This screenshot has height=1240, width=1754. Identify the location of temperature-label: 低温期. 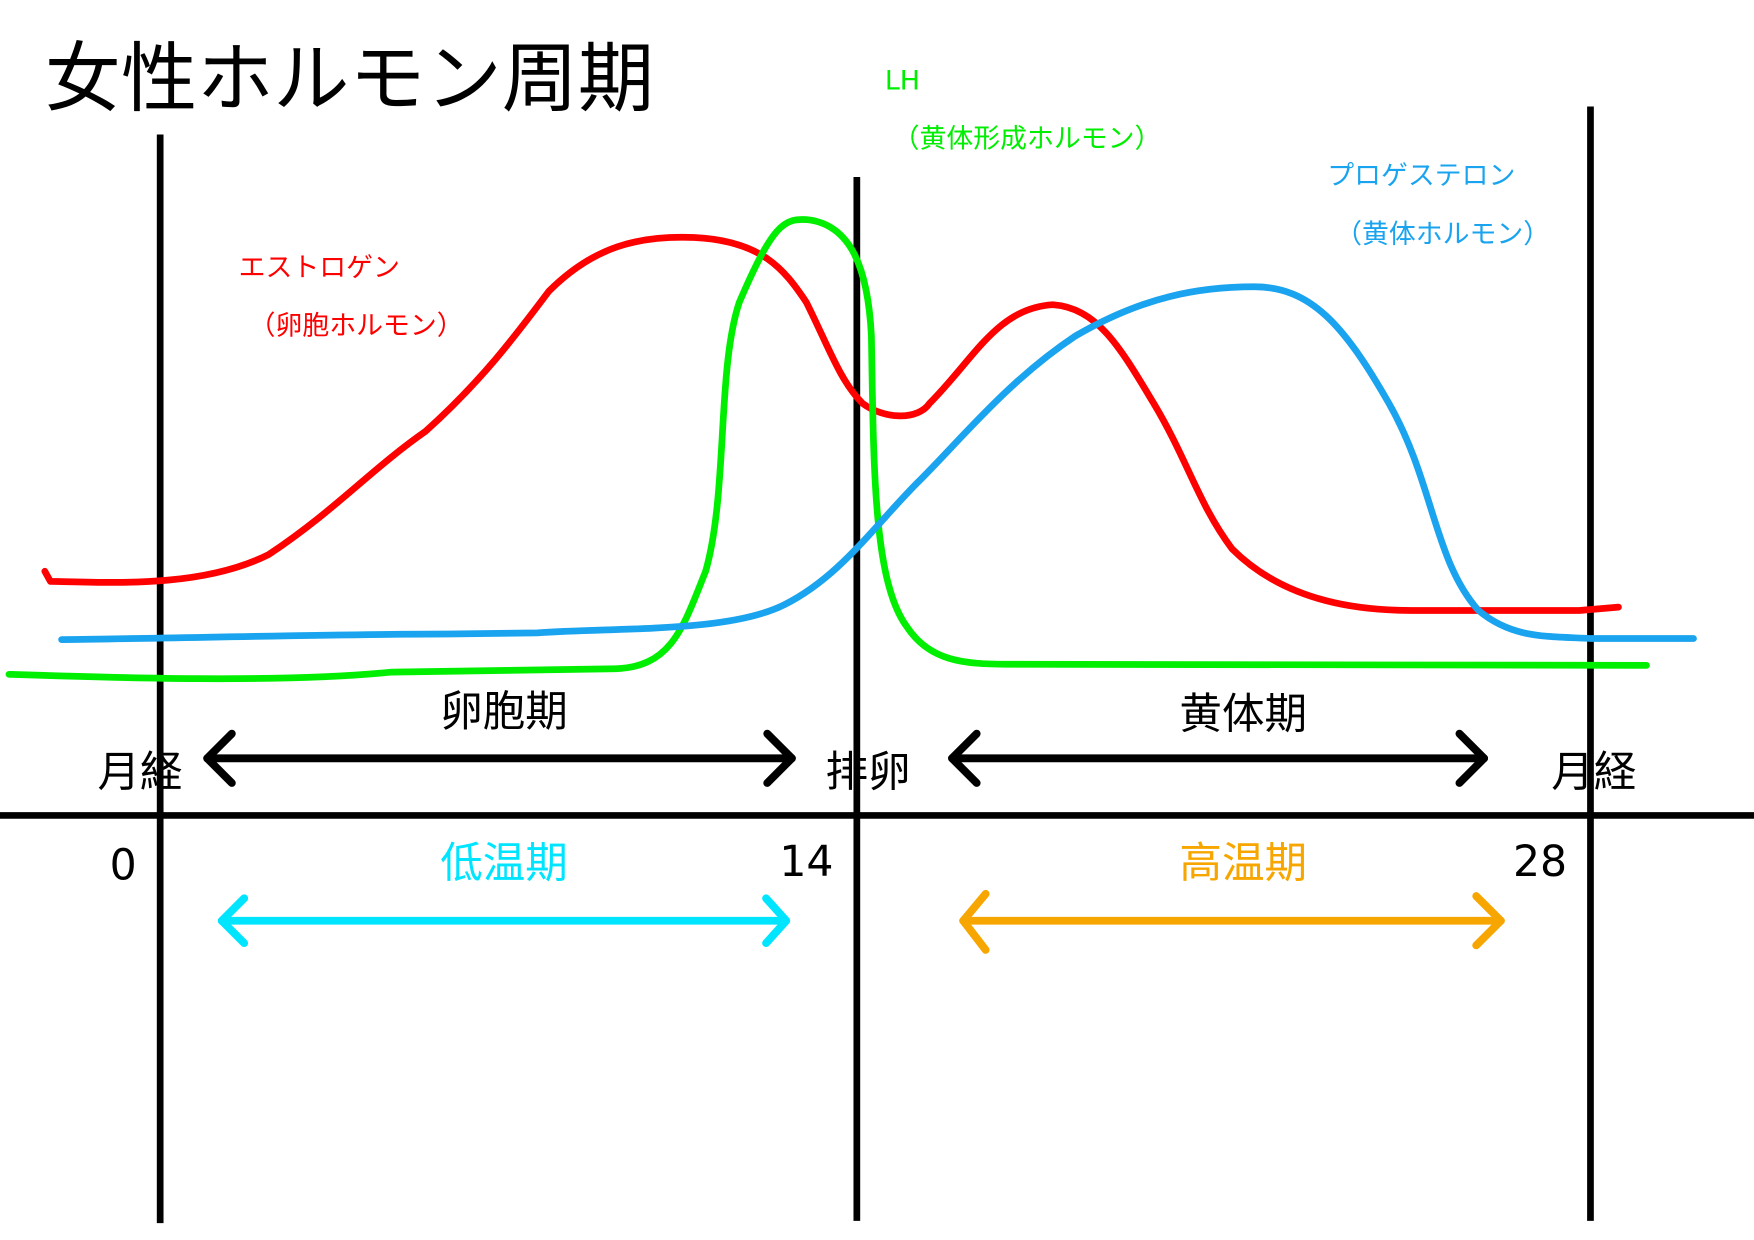
(504, 863).